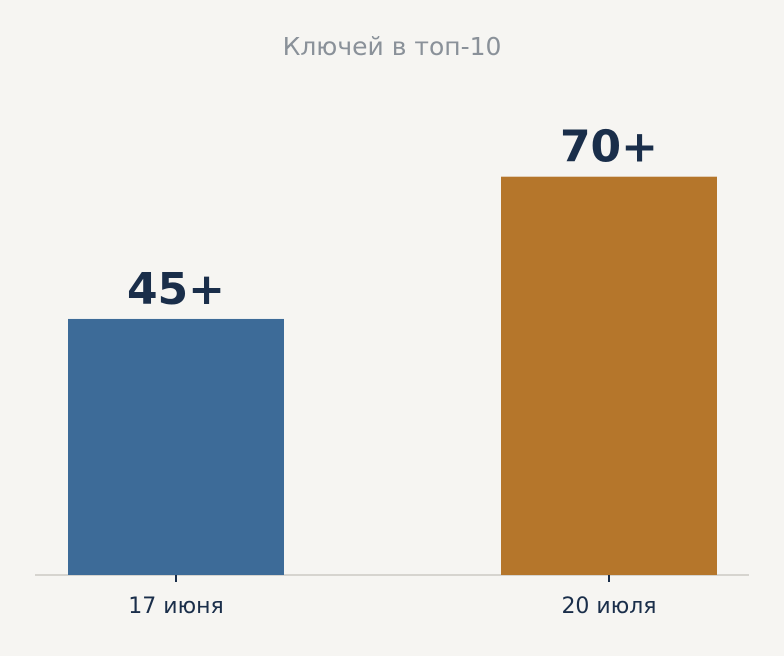  Describe the element at coordinates (175, 606) in the screenshot. I see `x-tick-label: 17 июня` at that location.